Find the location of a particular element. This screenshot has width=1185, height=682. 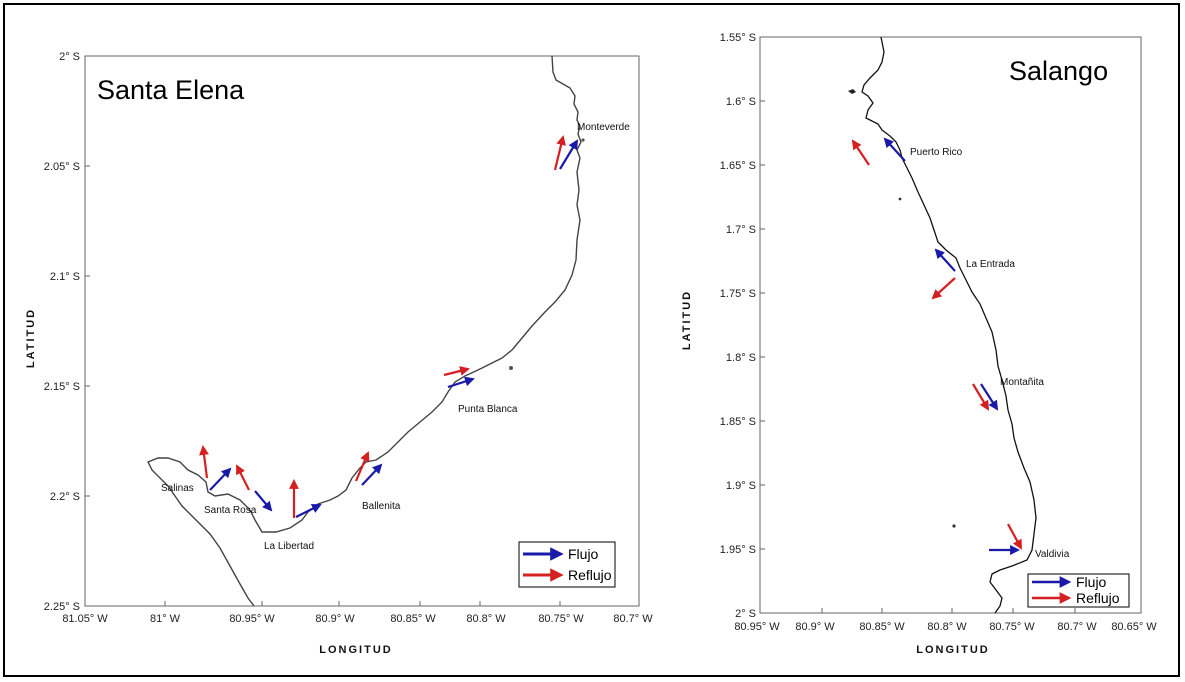

place-label: Santa Rosa is located at coordinates (230, 510).